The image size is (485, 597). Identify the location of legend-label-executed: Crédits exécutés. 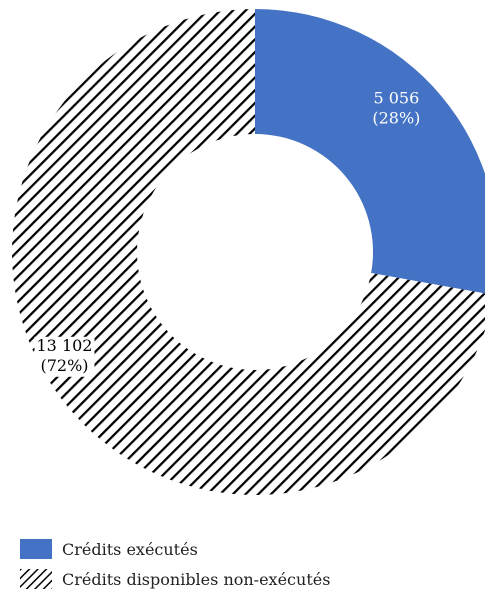
(130, 549).